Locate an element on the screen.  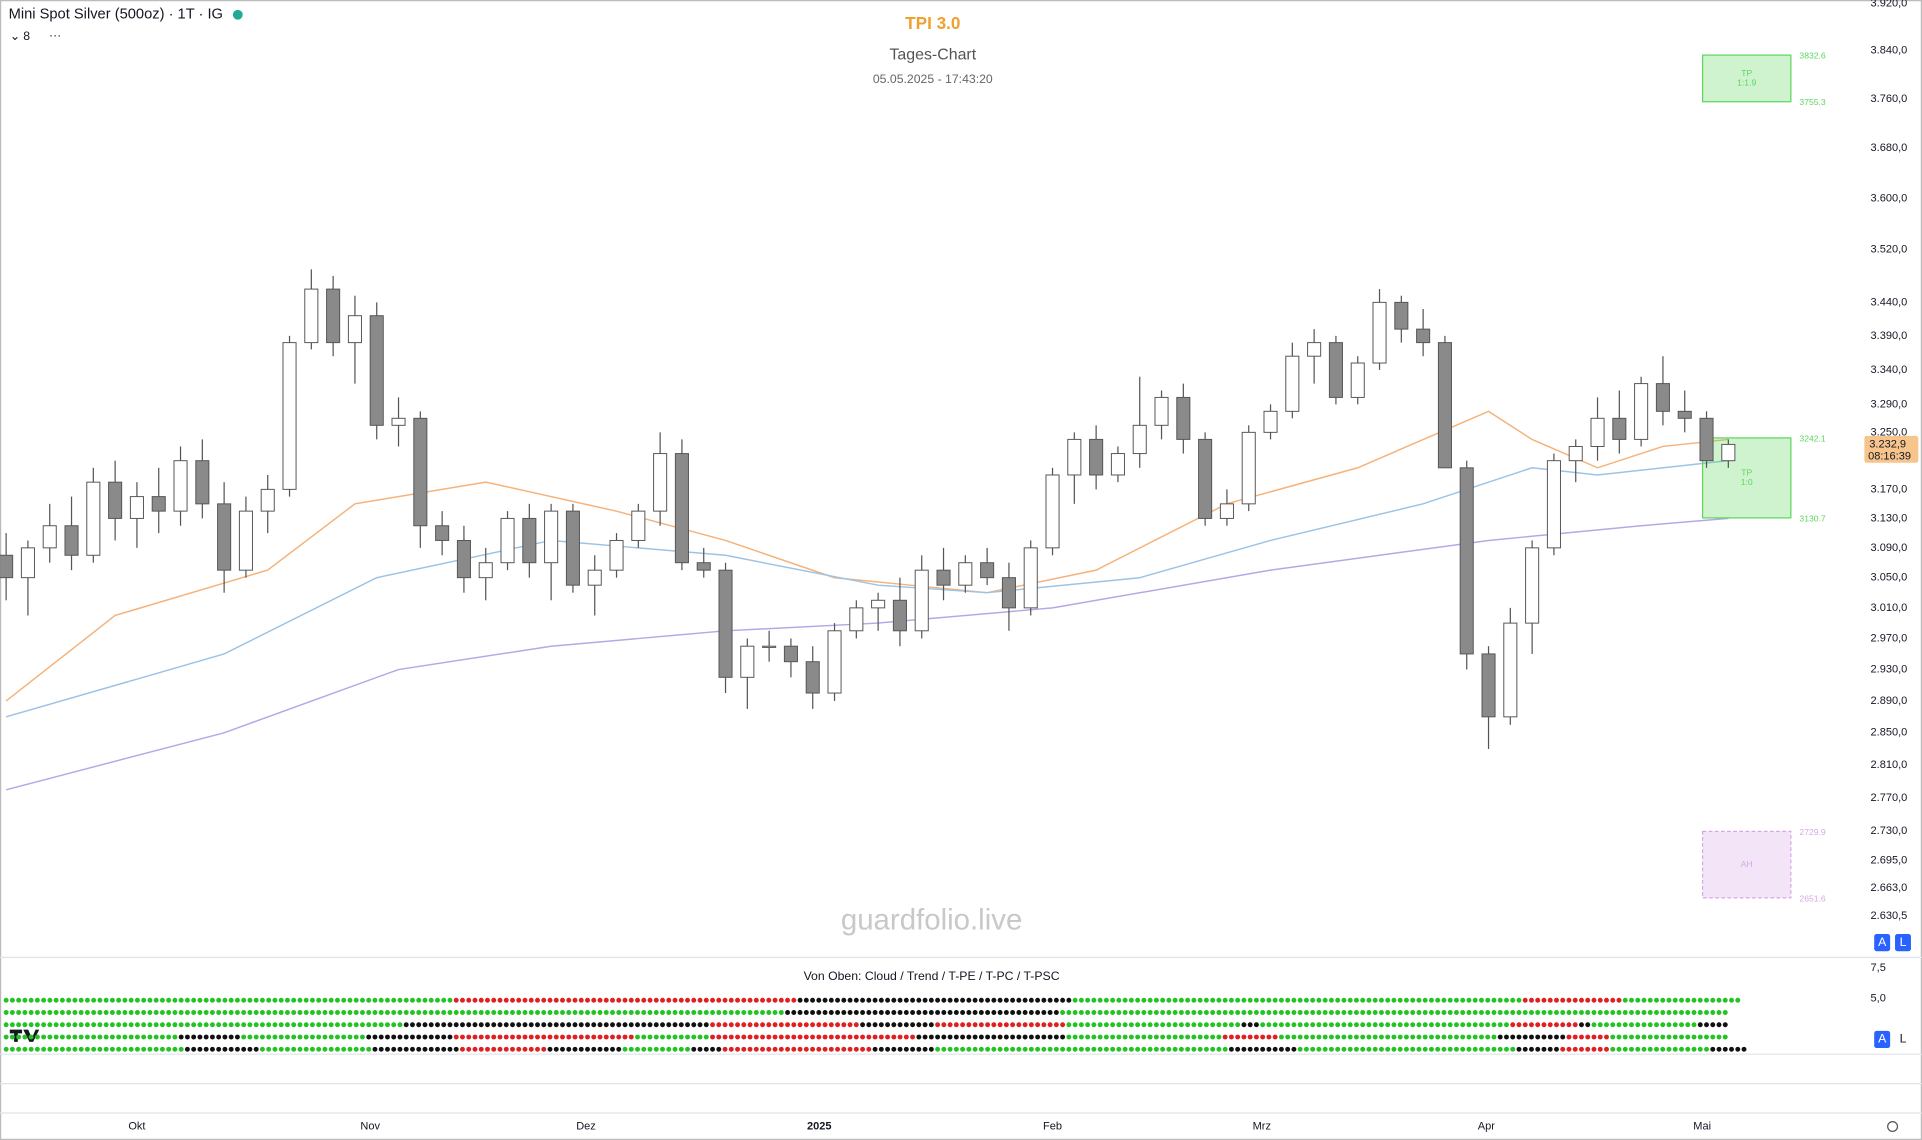
zone is located at coordinates (1746, 478).